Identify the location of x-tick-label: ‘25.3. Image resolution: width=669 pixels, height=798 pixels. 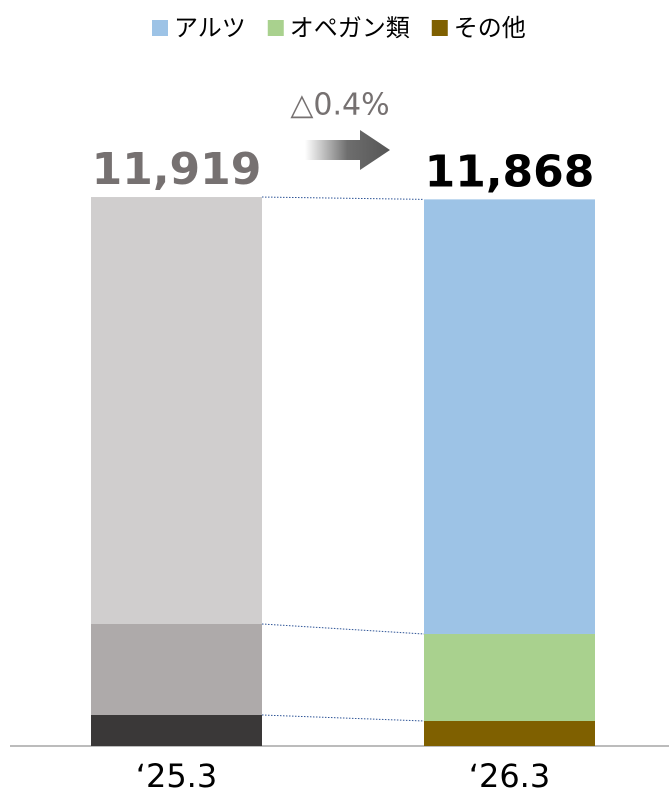
(176, 775).